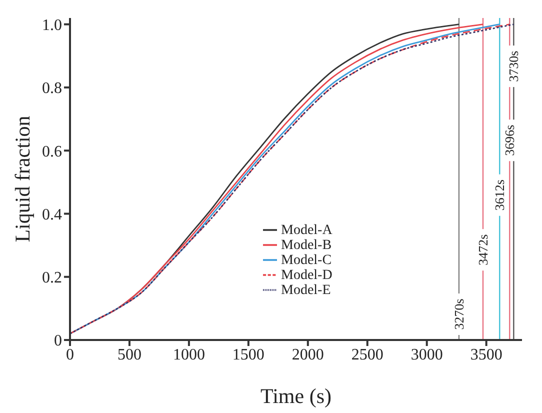 The height and width of the screenshot is (413, 542). What do you see at coordinates (486, 355) in the screenshot?
I see `x-tick-label: 3500` at bounding box center [486, 355].